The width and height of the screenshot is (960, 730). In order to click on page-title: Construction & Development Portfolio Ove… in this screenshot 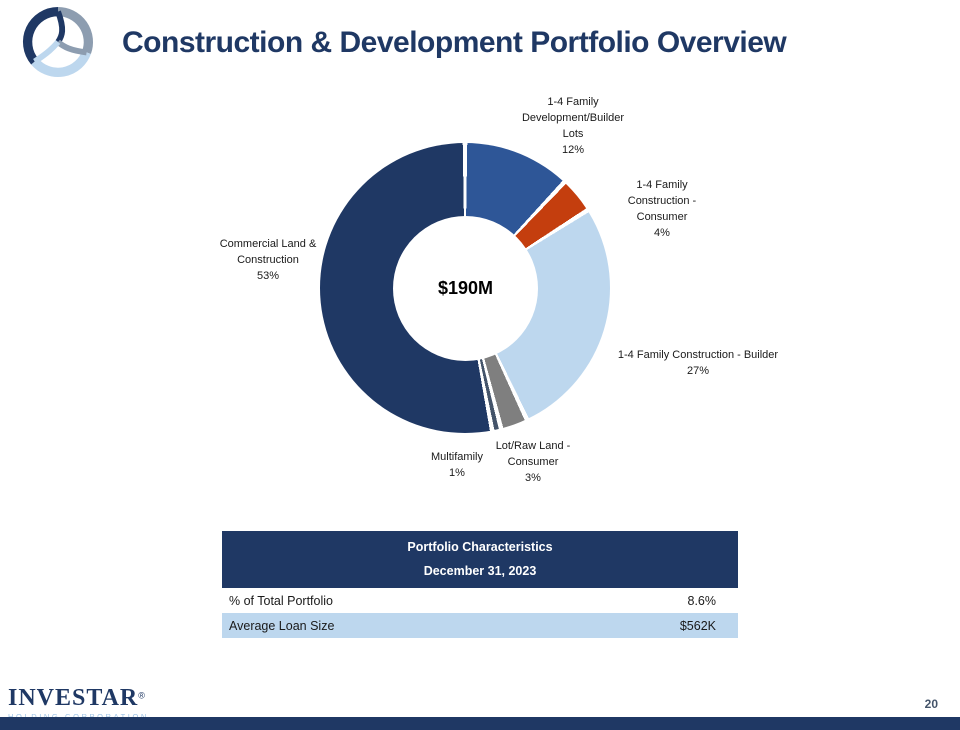, I will do `click(454, 42)`.